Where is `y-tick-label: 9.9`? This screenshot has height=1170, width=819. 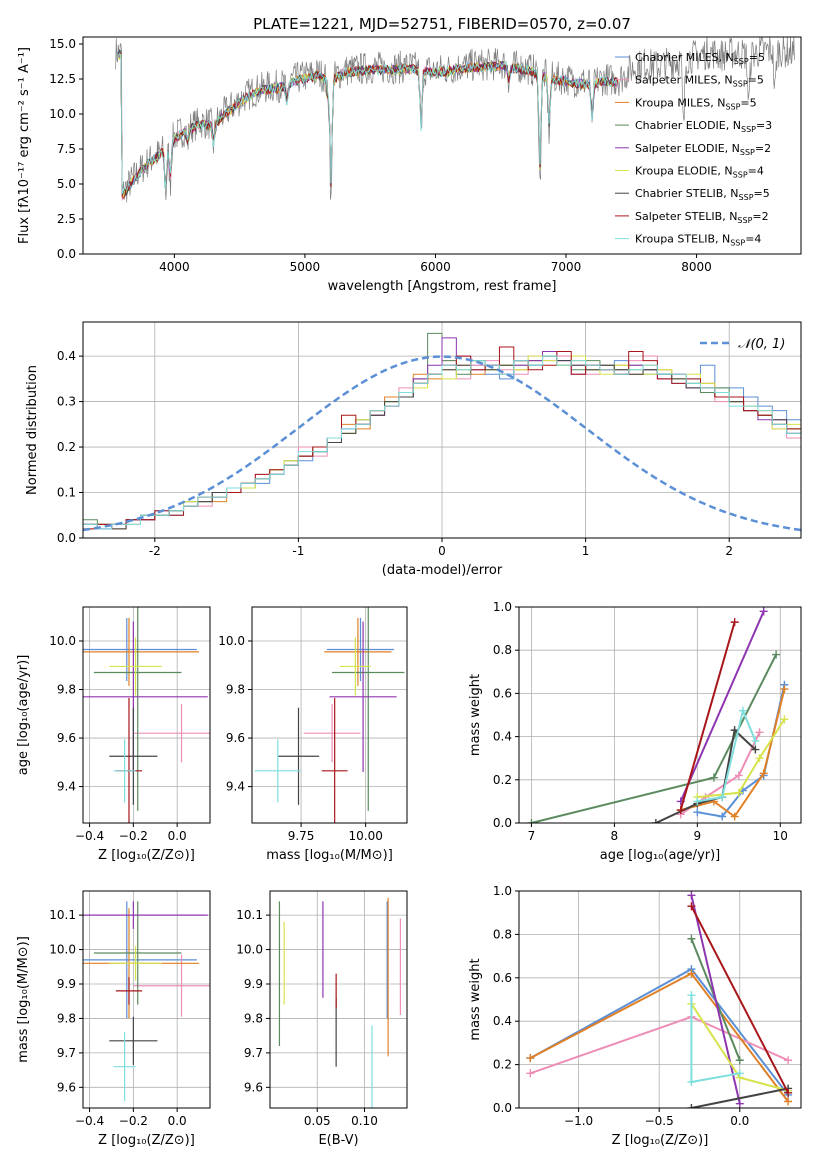
y-tick-label: 9.9 is located at coordinates (253, 984).